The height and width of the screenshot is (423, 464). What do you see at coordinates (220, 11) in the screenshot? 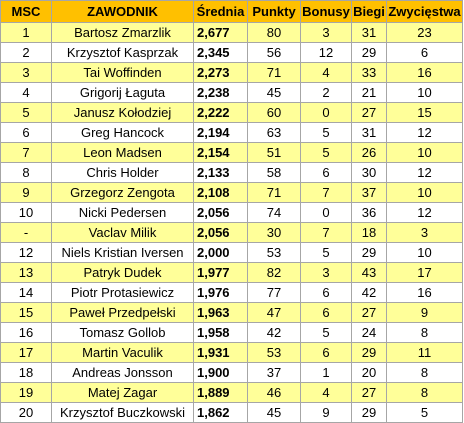
I see `header-srednia: Średnia` at bounding box center [220, 11].